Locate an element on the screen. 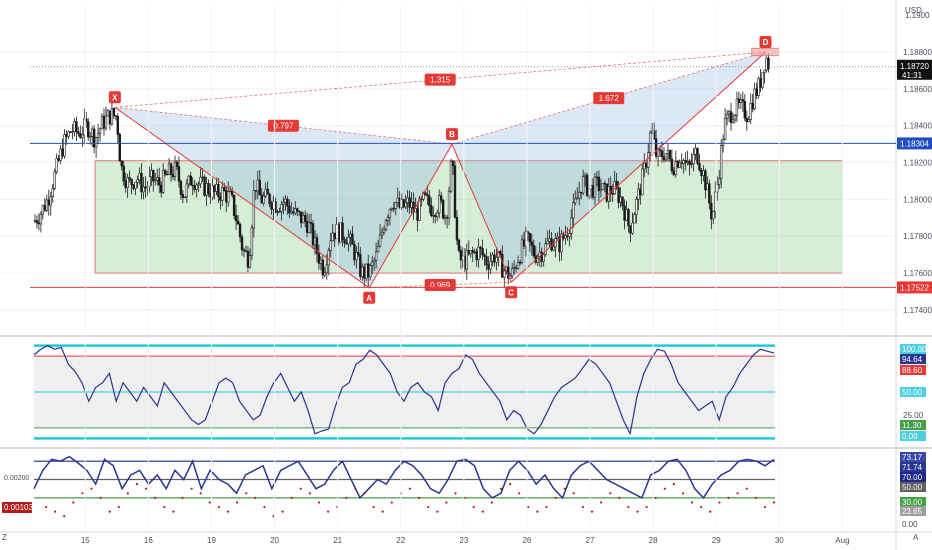  time-tick-label: 16 is located at coordinates (148, 540).